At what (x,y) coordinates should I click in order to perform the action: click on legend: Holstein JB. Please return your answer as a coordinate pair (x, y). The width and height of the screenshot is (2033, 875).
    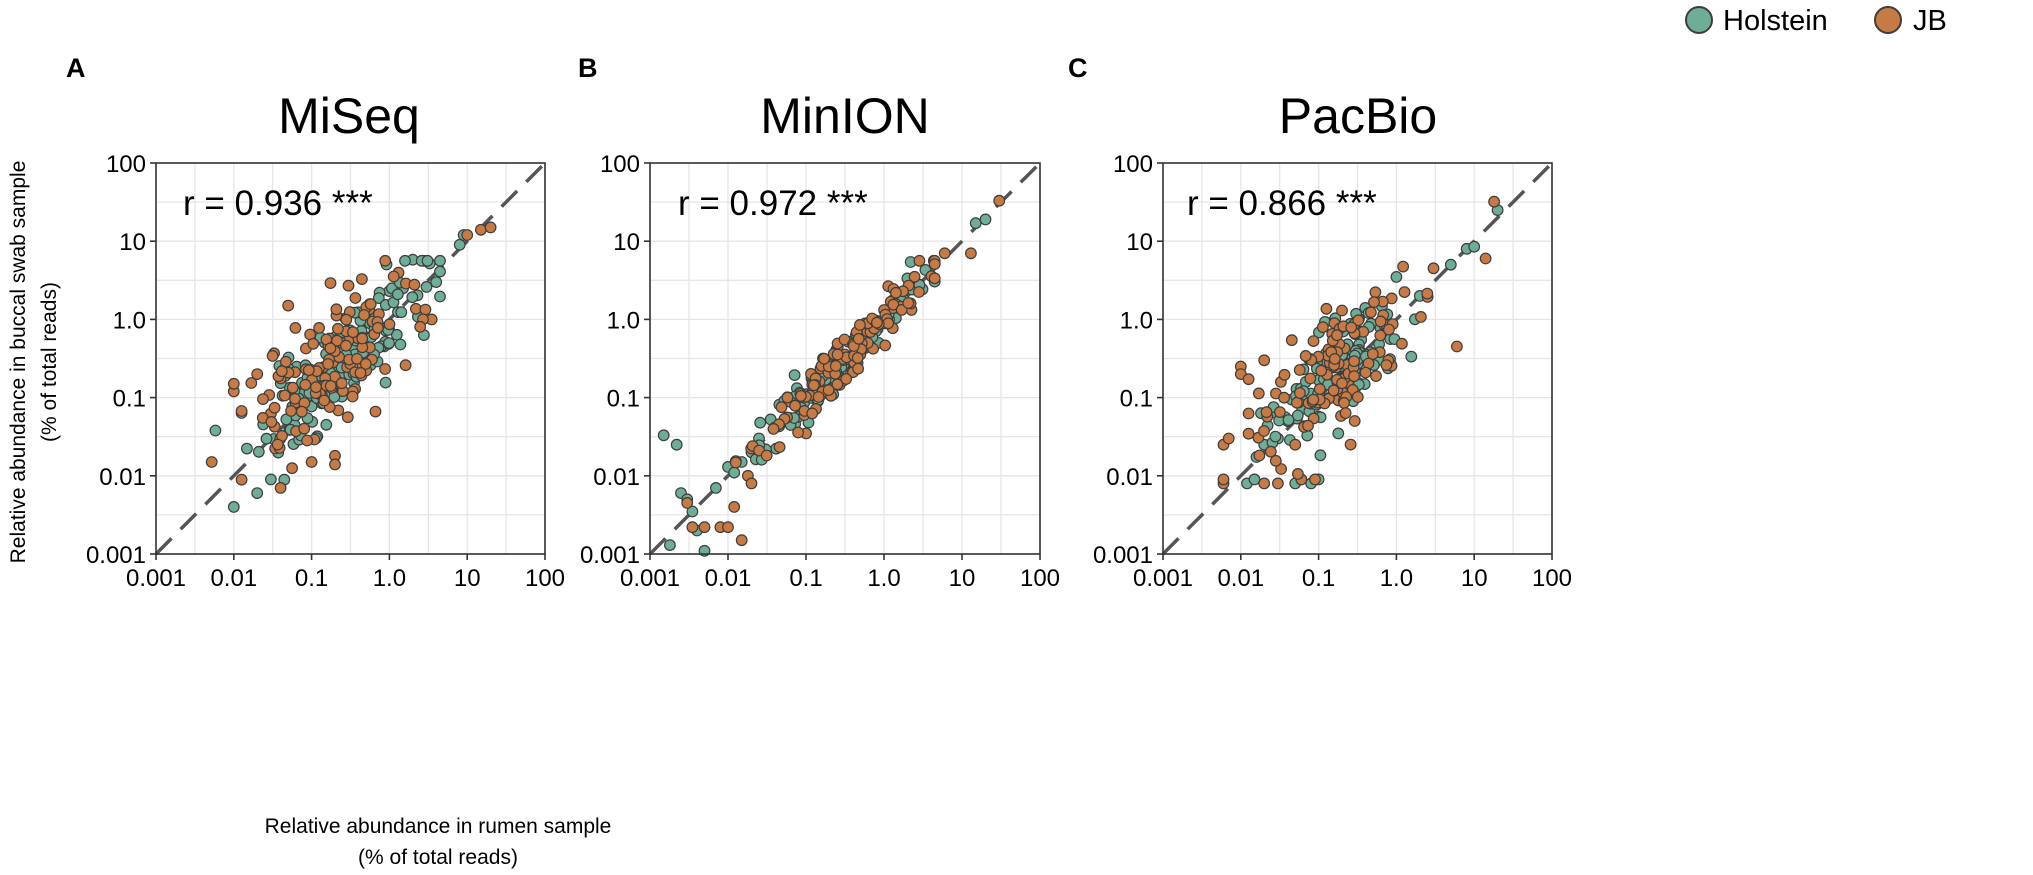
    Looking at the image, I should click on (1816, 21).